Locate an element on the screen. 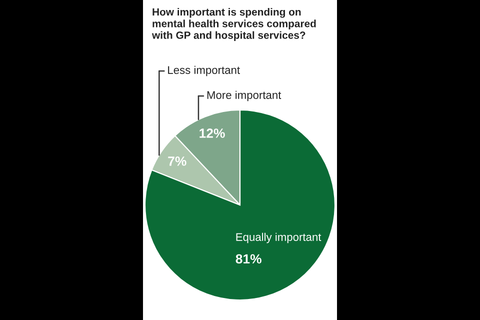 This screenshot has height=320, width=480. data-label: 12% is located at coordinates (212, 133).